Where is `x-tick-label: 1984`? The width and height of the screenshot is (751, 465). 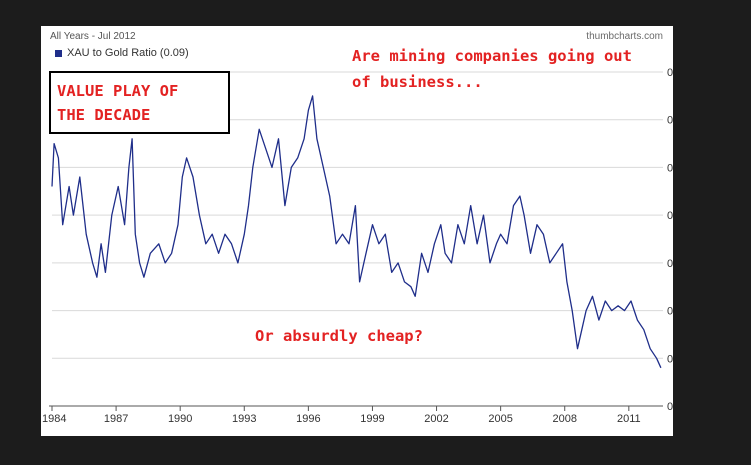 x-tick-label: 1984 is located at coordinates (54, 419).